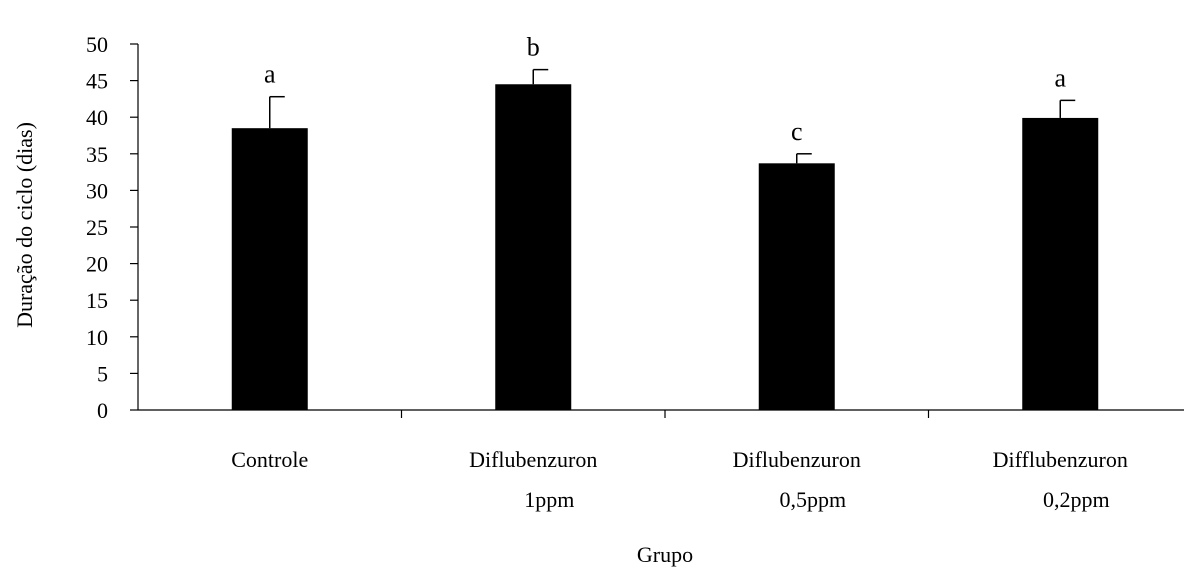 This screenshot has width=1184, height=567. What do you see at coordinates (549, 499) in the screenshot?
I see `x-category-label: 1ppm` at bounding box center [549, 499].